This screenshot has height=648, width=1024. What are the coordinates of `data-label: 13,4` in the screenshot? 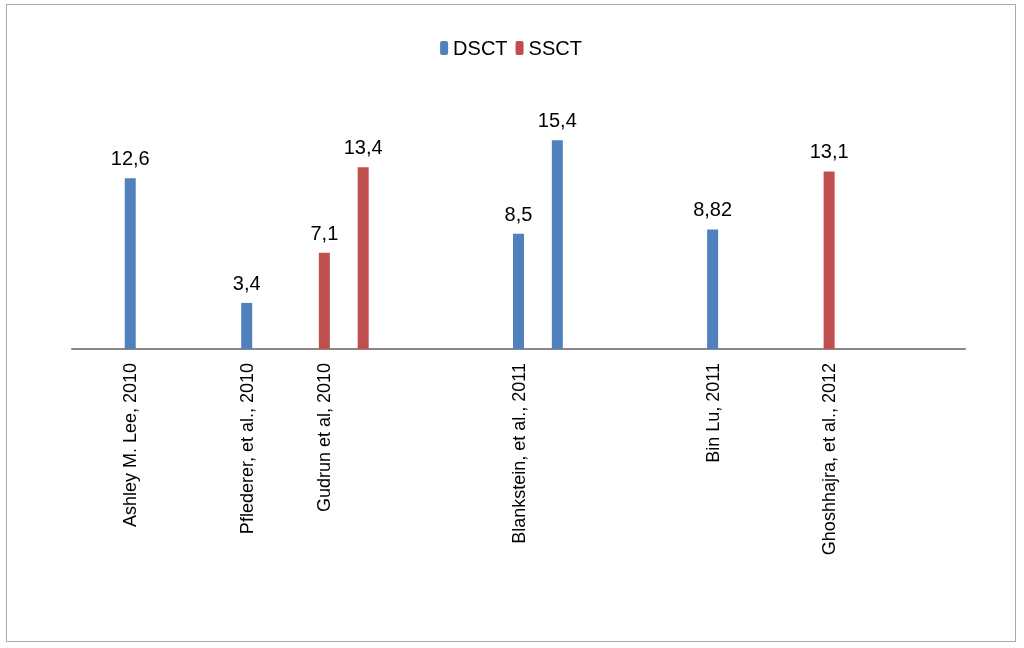 It's located at (363, 147).